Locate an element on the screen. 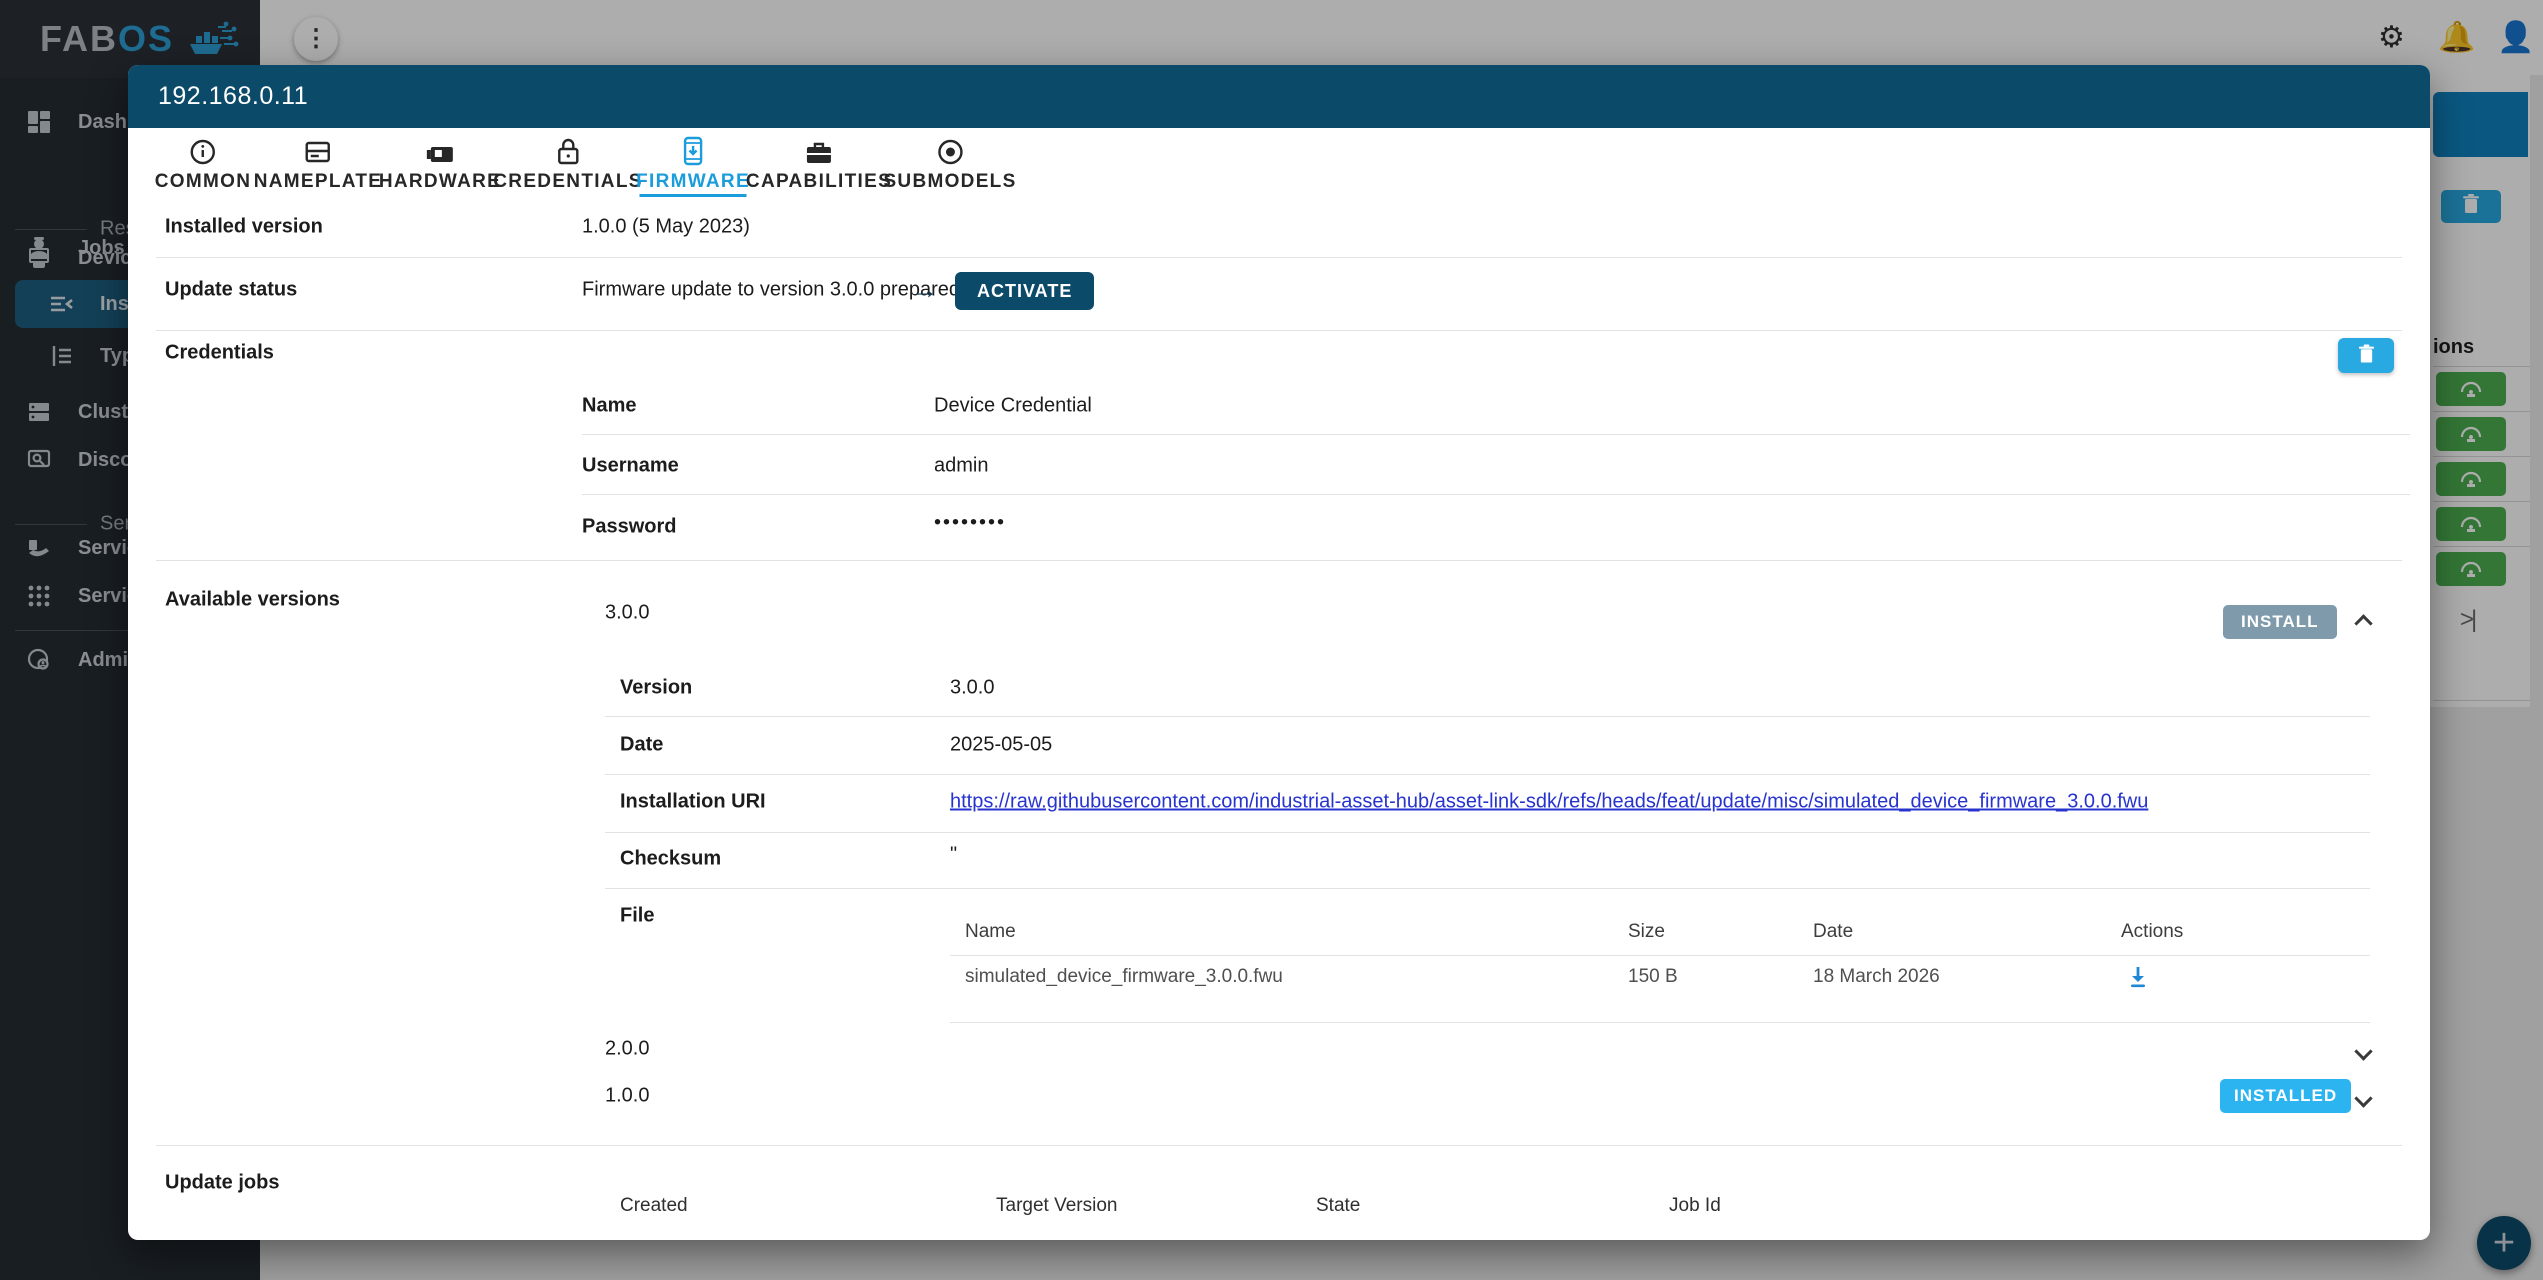 The width and height of the screenshot is (2543, 1280). gear-icon: ⚙ is located at coordinates (2391, 37).